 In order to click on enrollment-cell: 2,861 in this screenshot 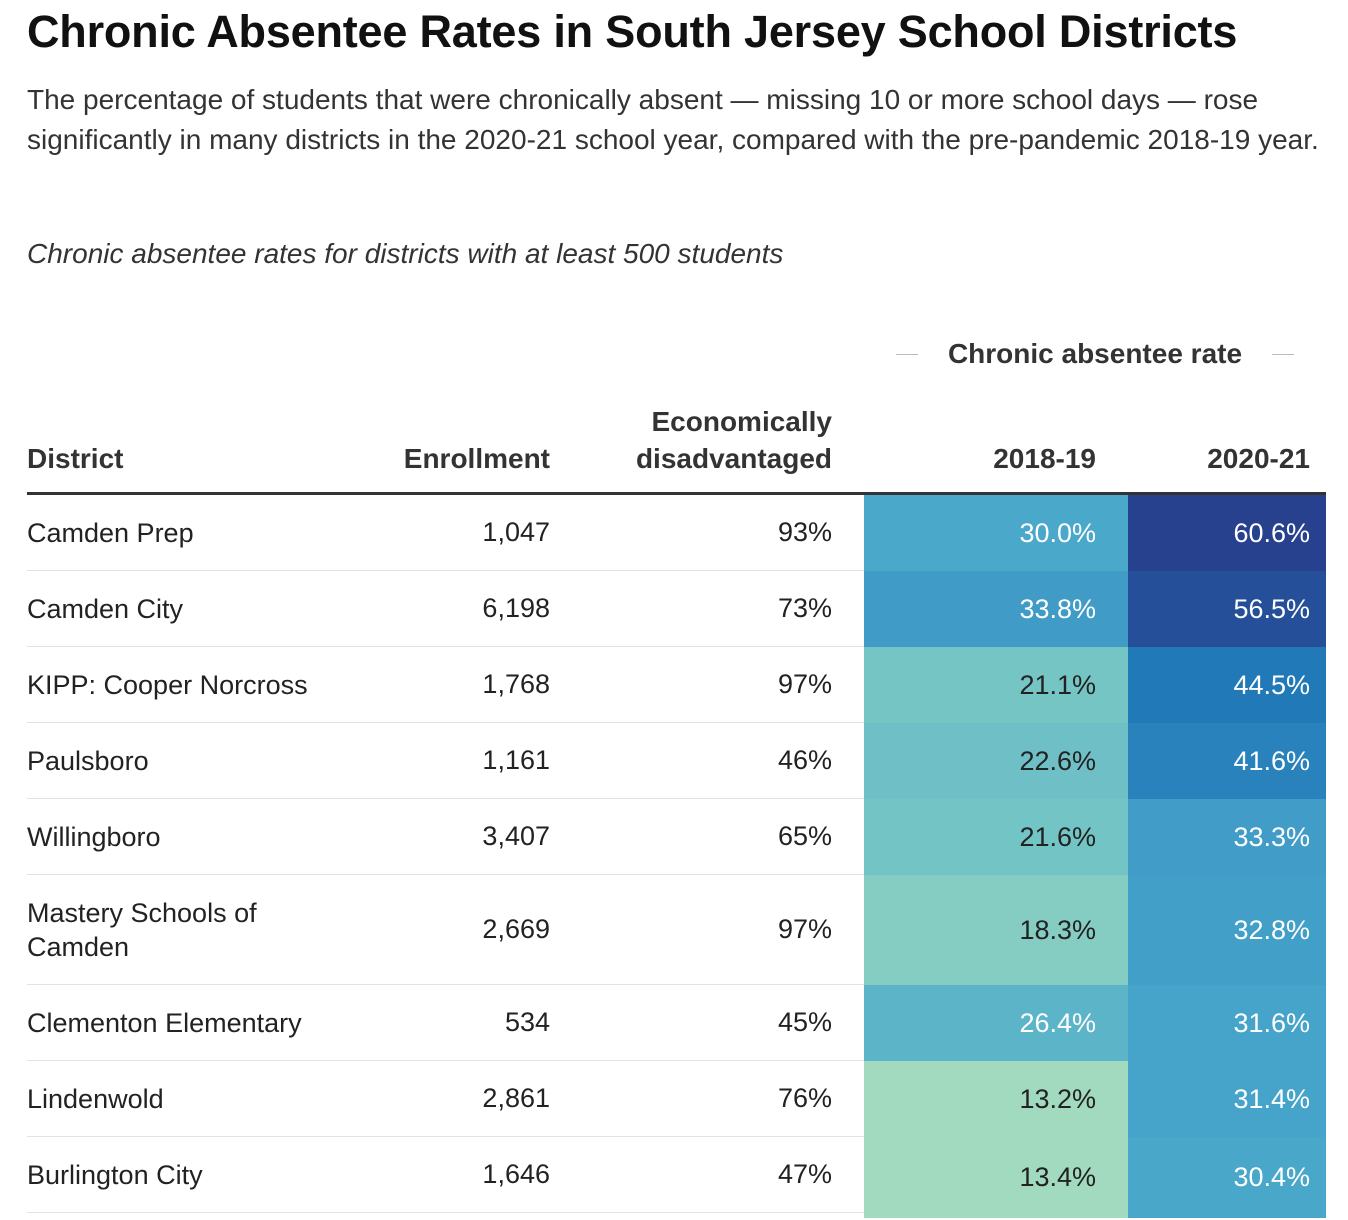, I will do `click(516, 1098)`.